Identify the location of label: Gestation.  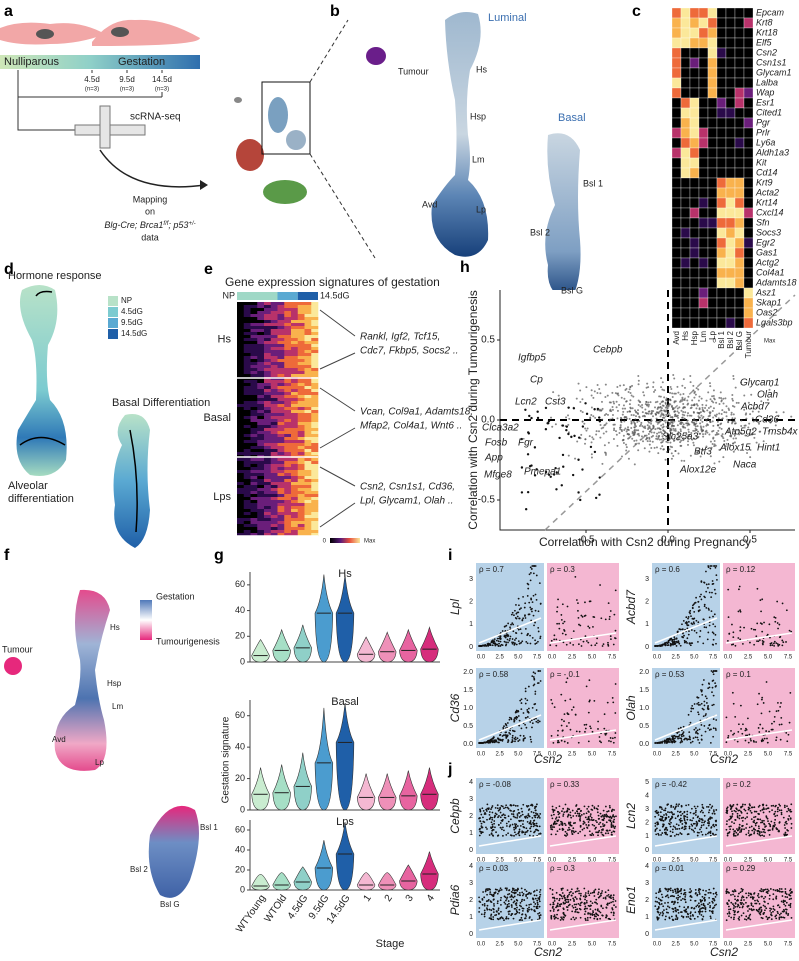
(141, 62).